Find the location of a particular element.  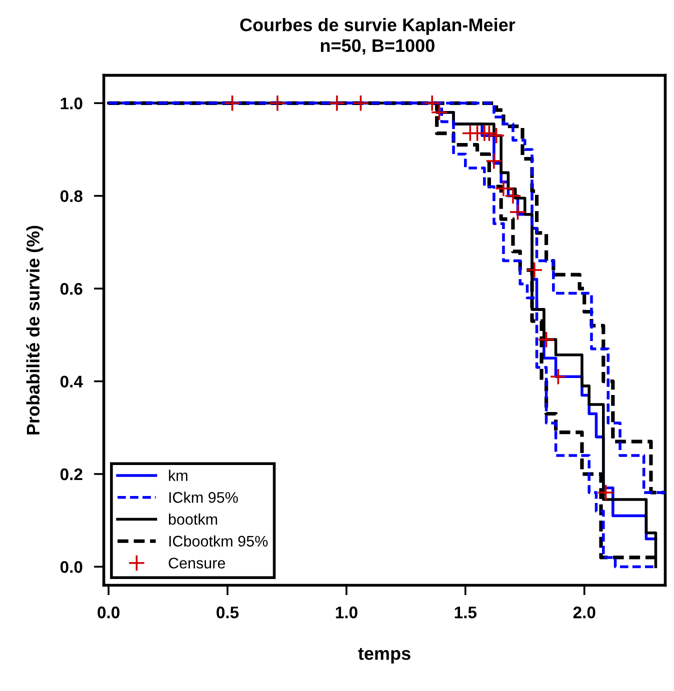

chart-title: Courbes de survie Kaplan-Meier is located at coordinates (378, 26).